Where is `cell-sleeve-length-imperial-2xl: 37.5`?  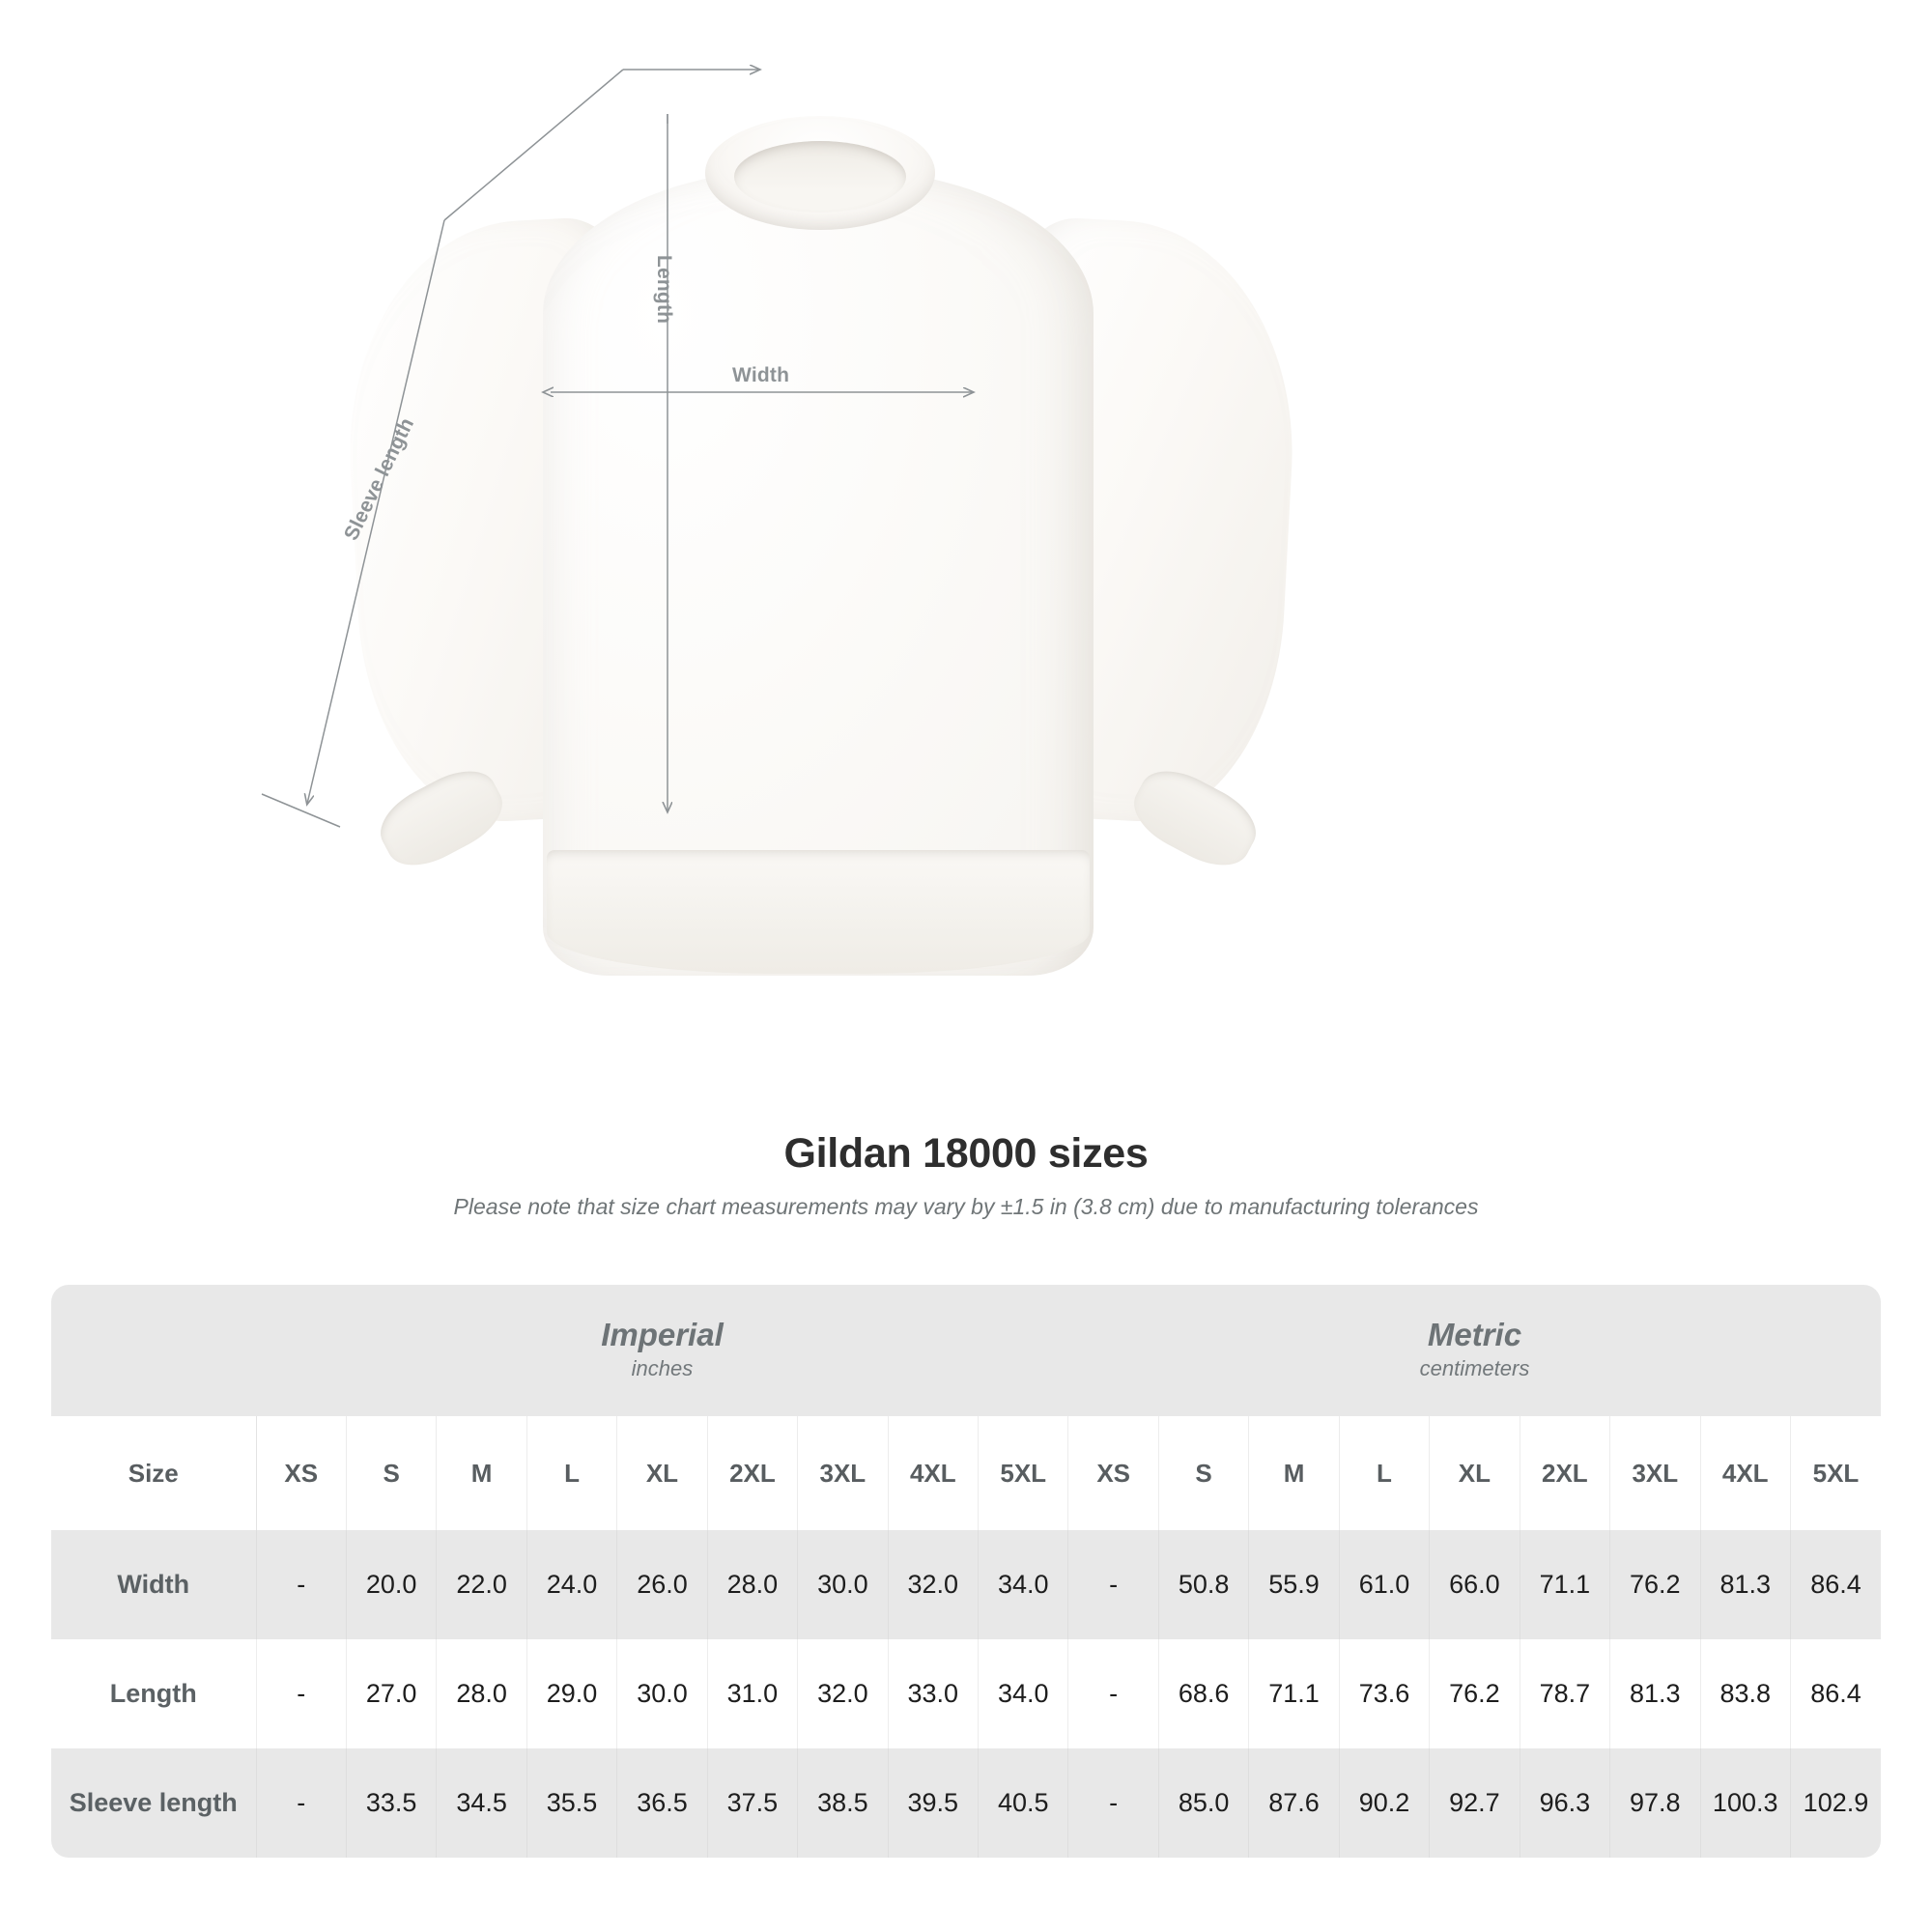 cell-sleeve-length-imperial-2xl: 37.5 is located at coordinates (753, 1803).